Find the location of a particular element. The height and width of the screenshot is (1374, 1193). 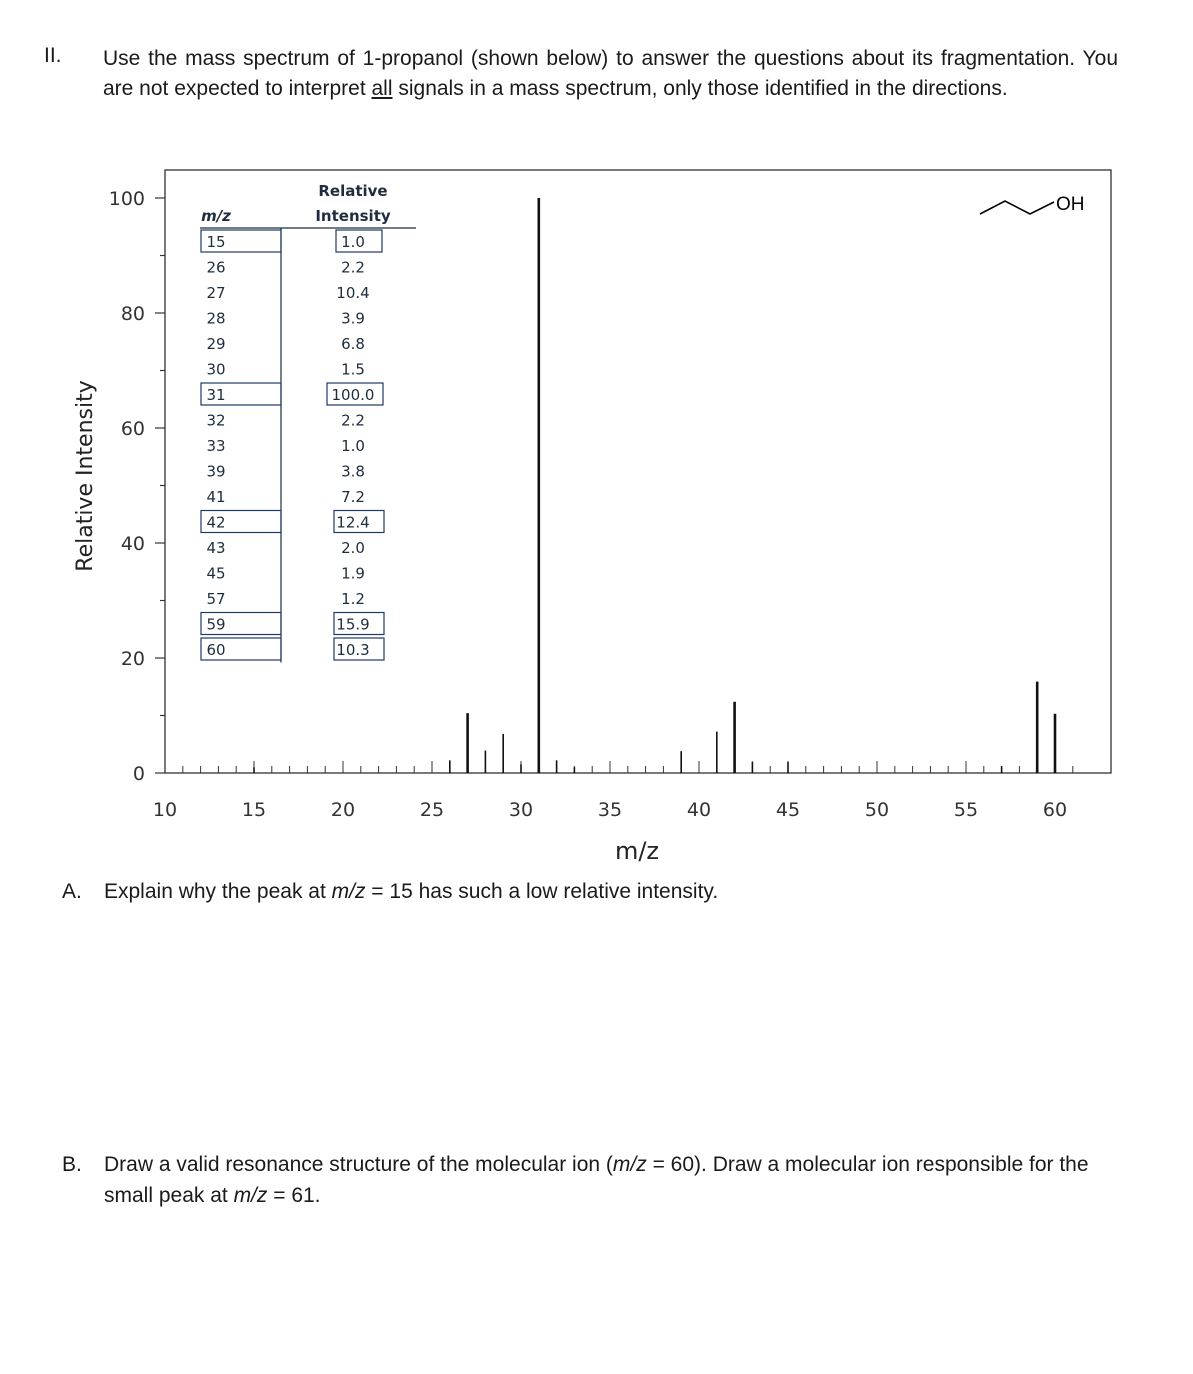

y-tick-label: 80 is located at coordinates (133, 314).